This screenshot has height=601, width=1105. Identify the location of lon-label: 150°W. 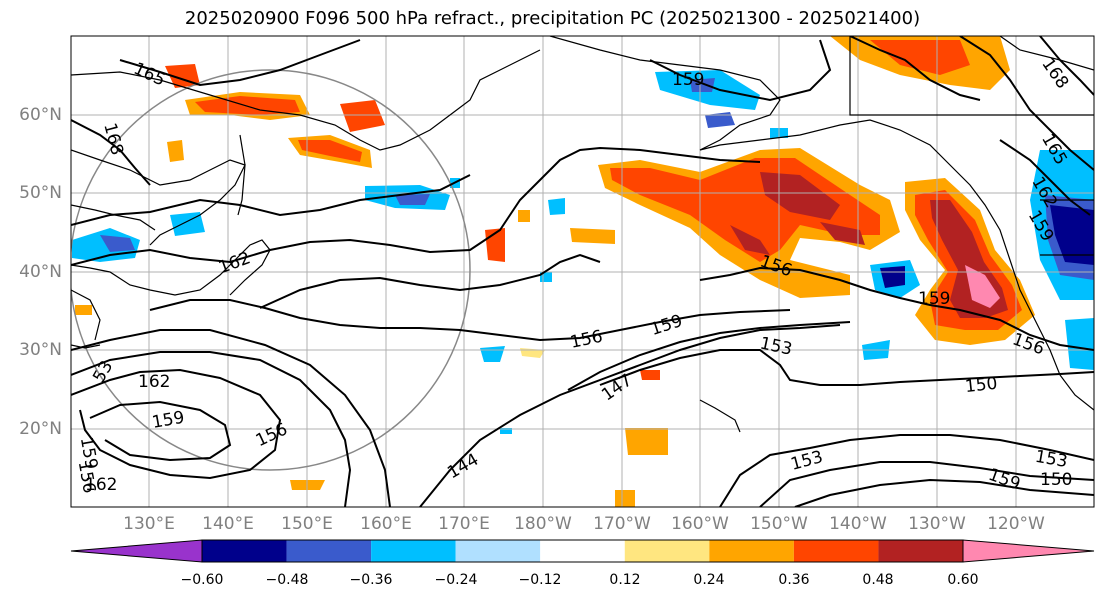
(779, 524).